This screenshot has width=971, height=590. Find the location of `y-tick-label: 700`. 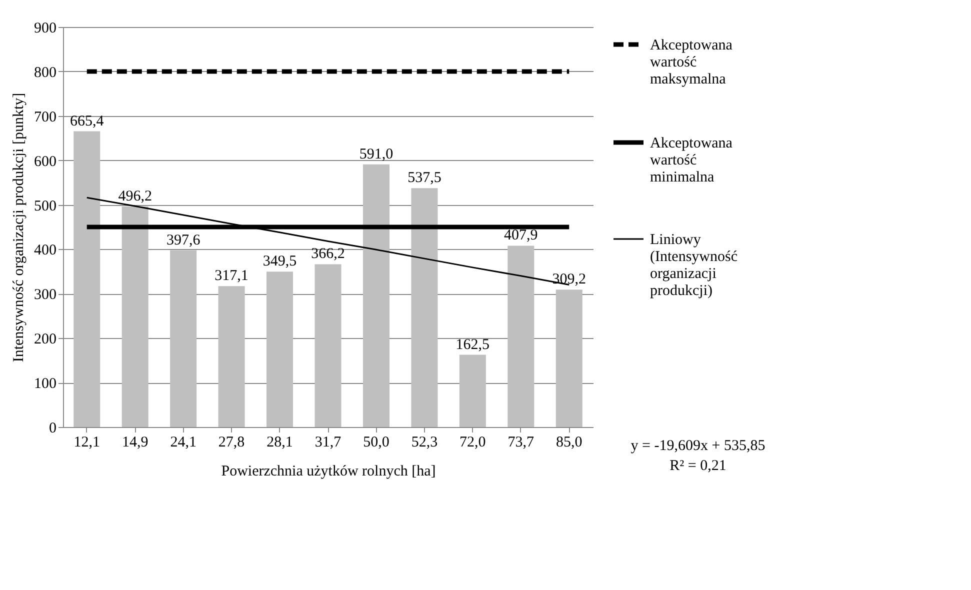

y-tick-label: 700 is located at coordinates (45, 117).